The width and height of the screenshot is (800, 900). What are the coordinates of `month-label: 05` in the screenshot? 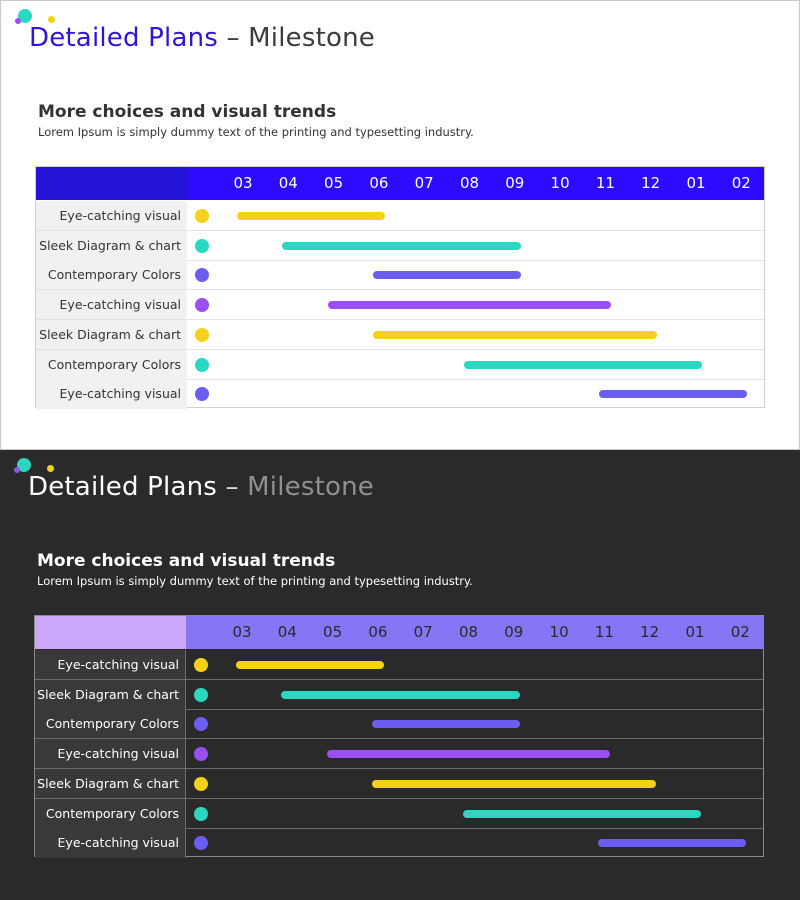 It's located at (333, 632).